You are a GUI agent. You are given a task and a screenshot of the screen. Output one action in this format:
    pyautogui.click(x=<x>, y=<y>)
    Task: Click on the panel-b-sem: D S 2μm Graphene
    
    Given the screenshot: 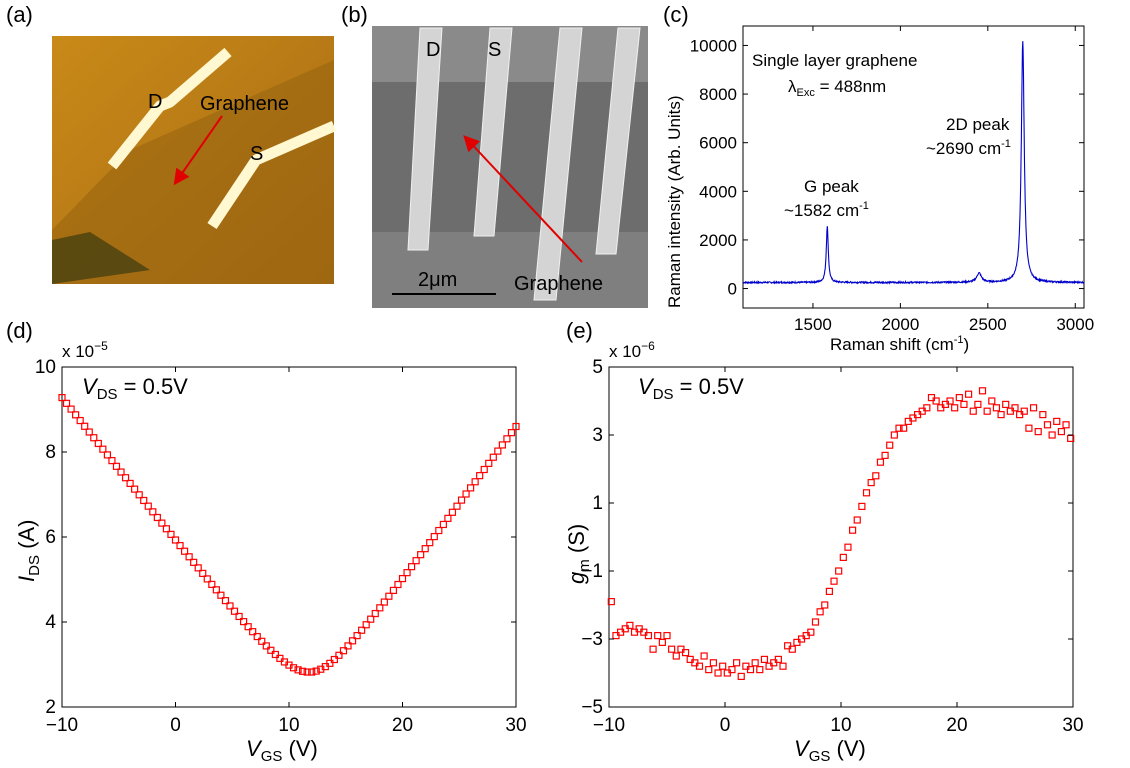 What is the action you would take?
    pyautogui.click(x=510, y=167)
    